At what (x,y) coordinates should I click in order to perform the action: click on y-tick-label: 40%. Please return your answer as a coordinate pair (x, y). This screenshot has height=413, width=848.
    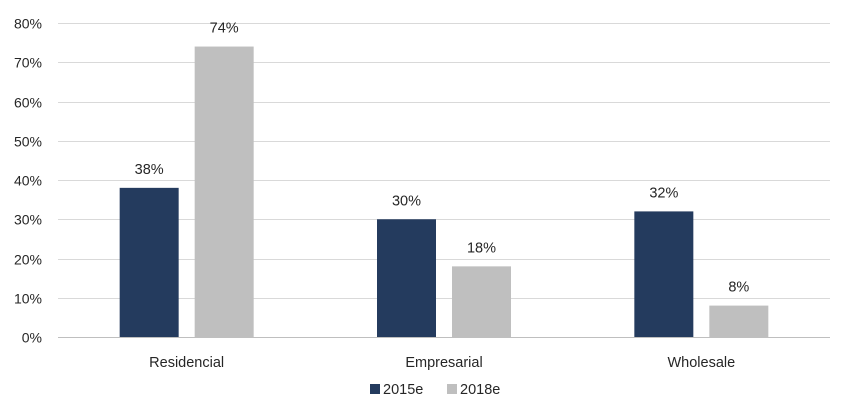
    Looking at the image, I should click on (28, 181).